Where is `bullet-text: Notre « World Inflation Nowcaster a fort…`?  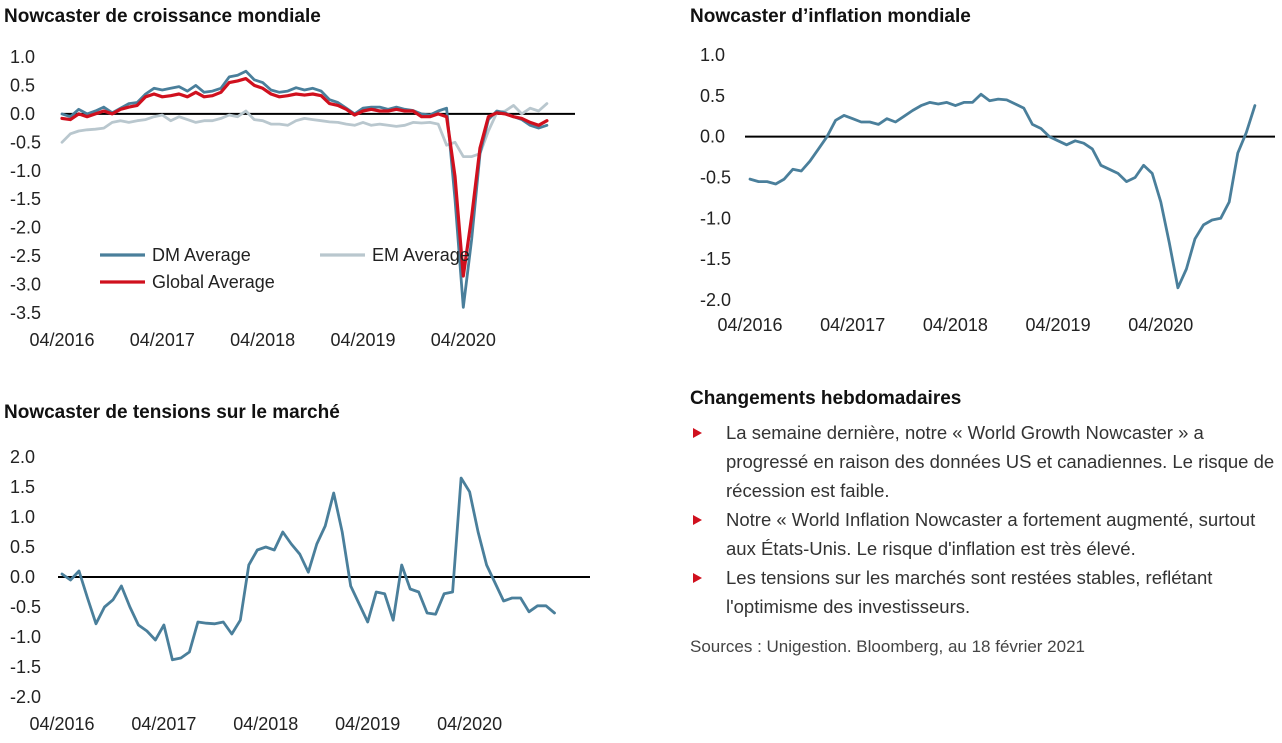
bullet-text: Notre « World Inflation Nowcaster a fort… is located at coordinates (991, 534).